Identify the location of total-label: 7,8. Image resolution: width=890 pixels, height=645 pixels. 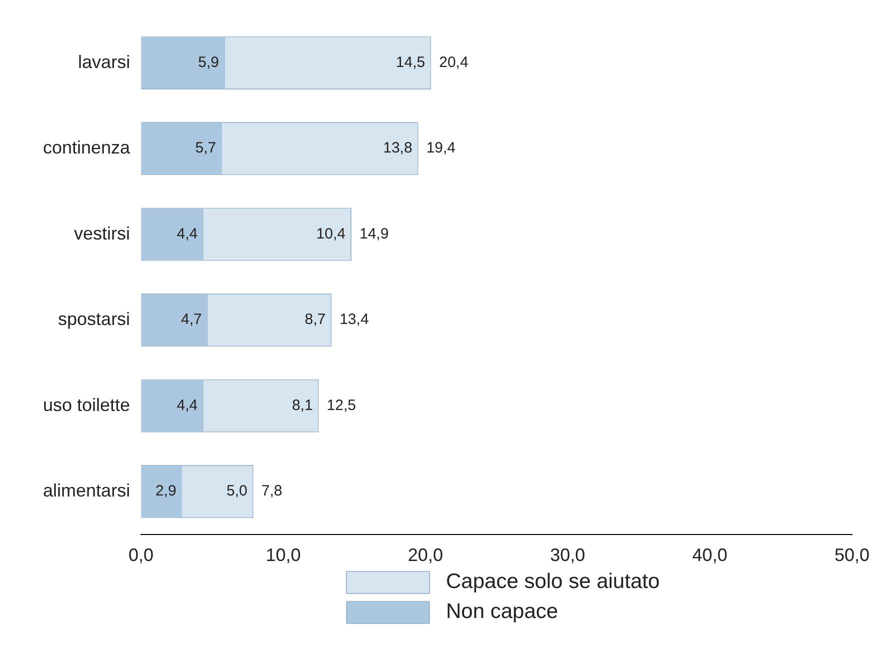
(271, 491).